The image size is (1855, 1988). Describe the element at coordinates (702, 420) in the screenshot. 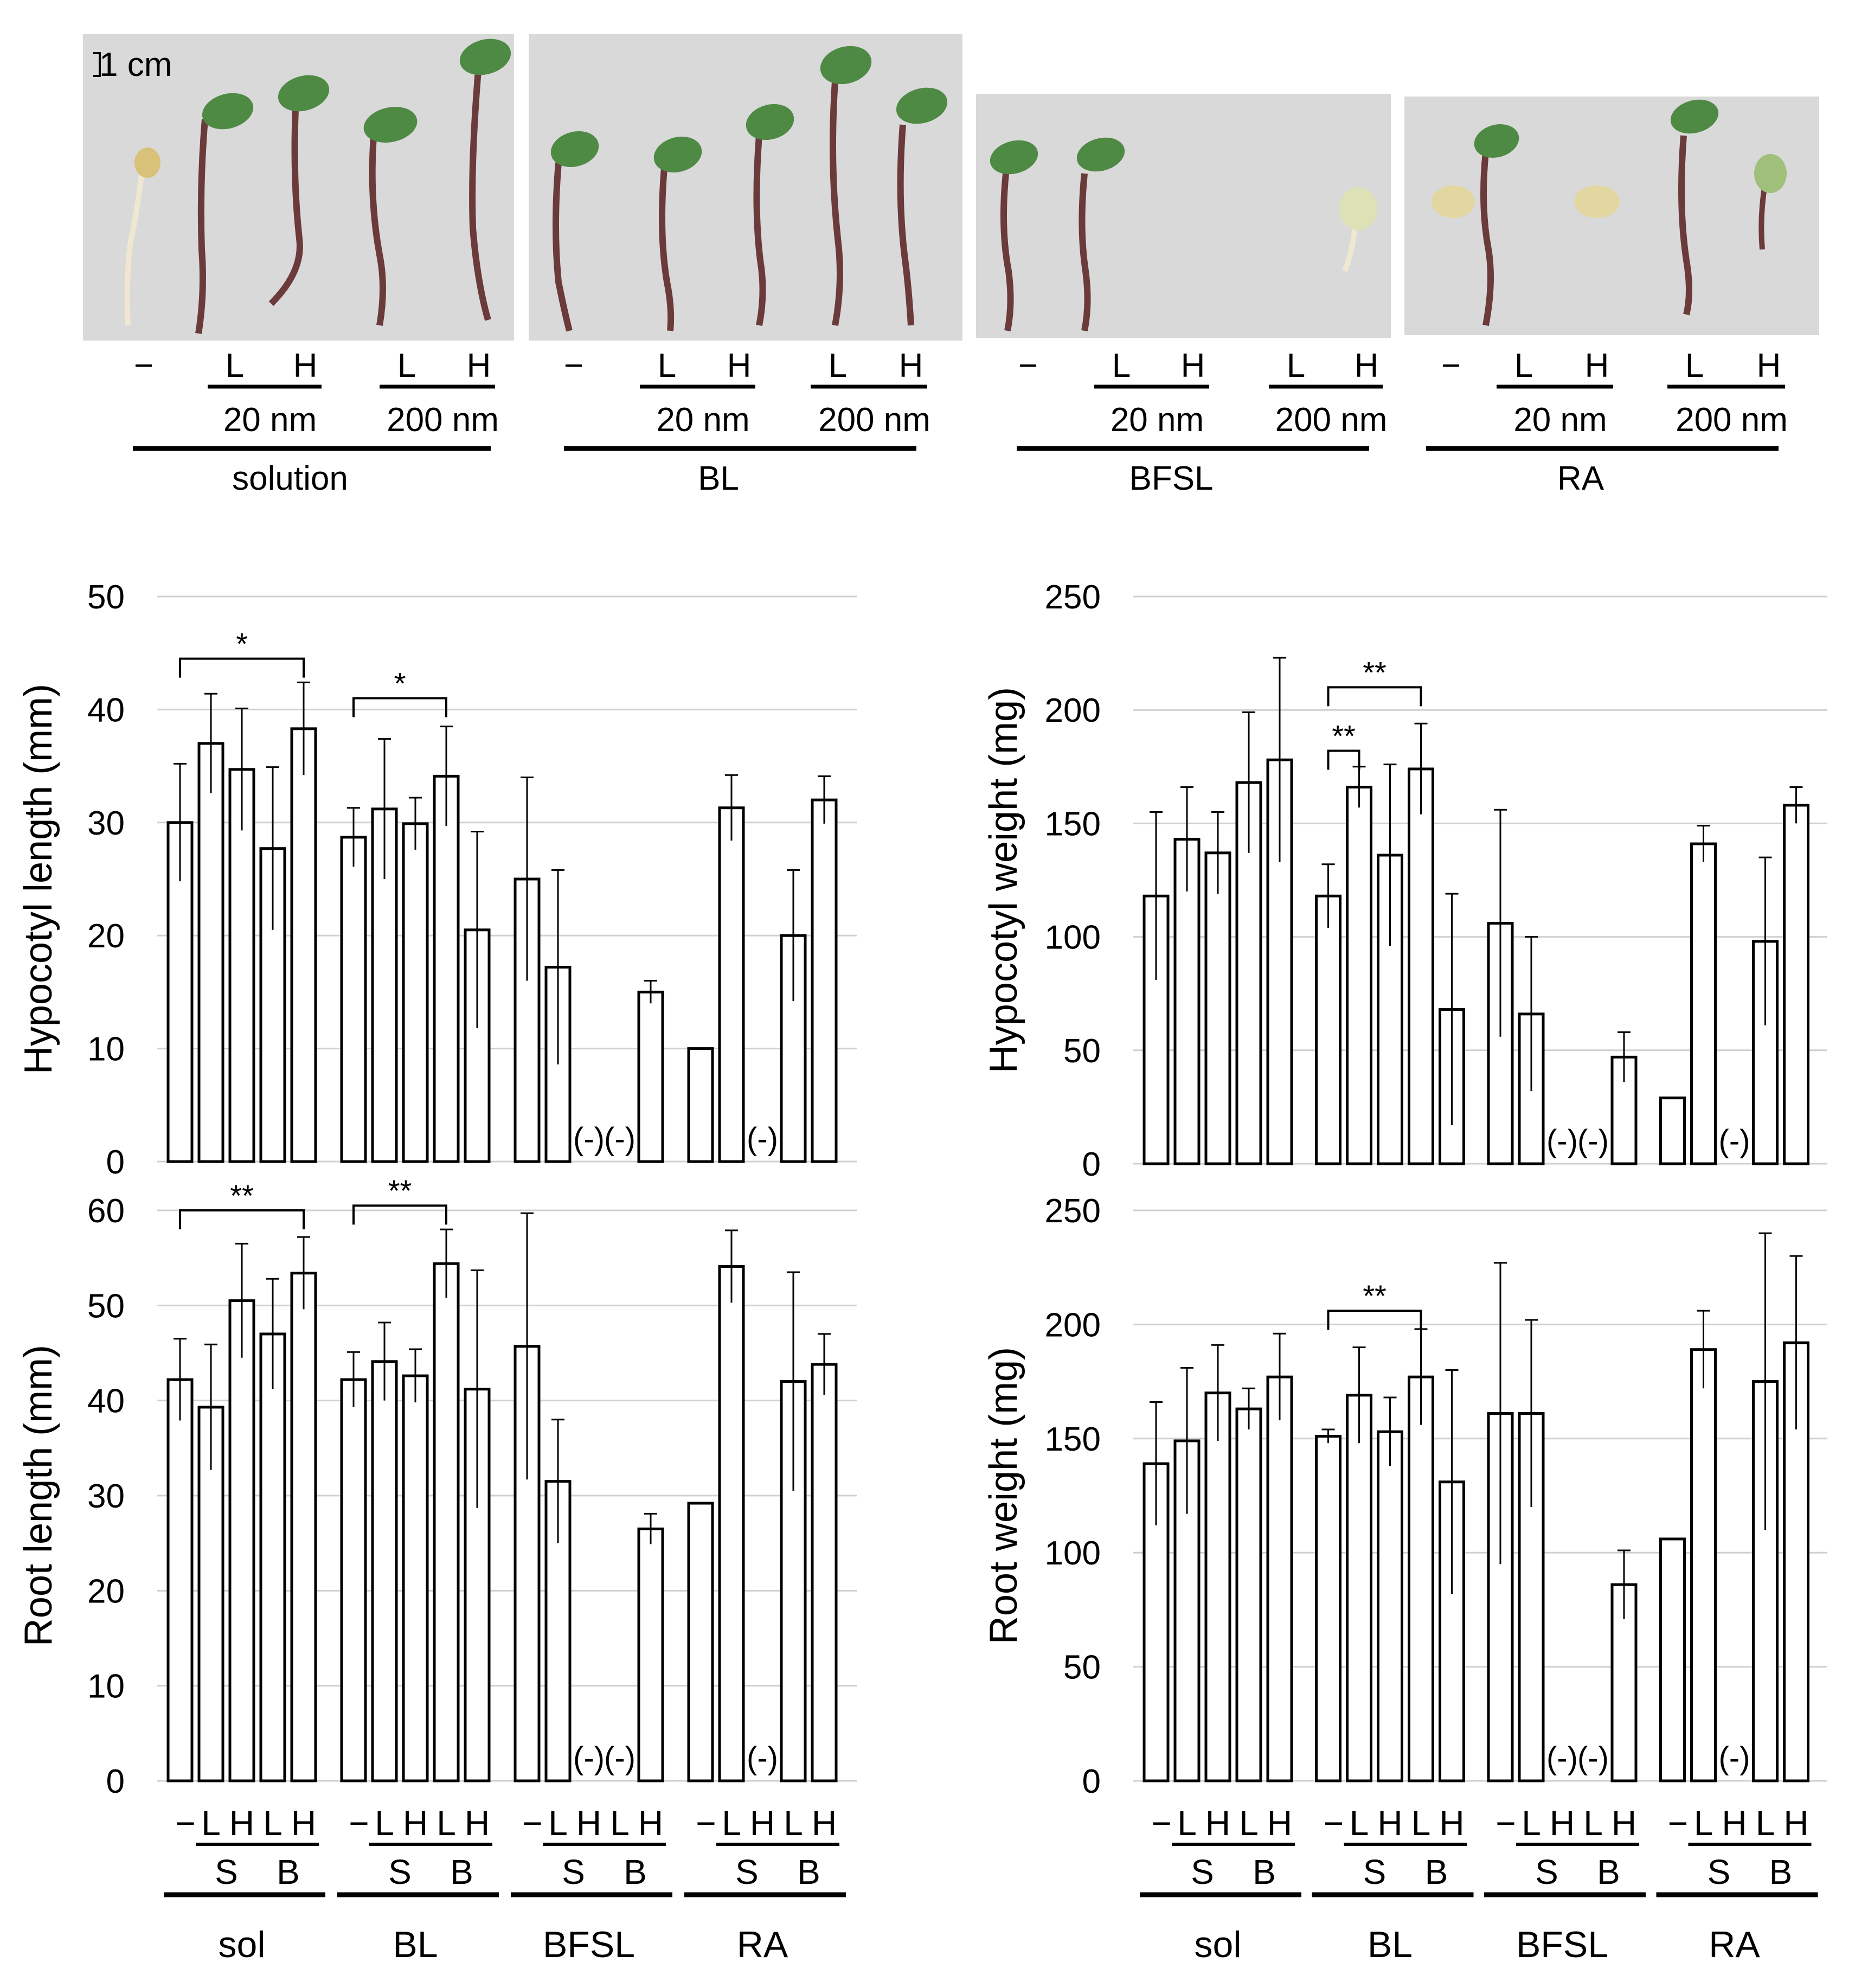

I see `dose-label-20: 20 nm` at that location.